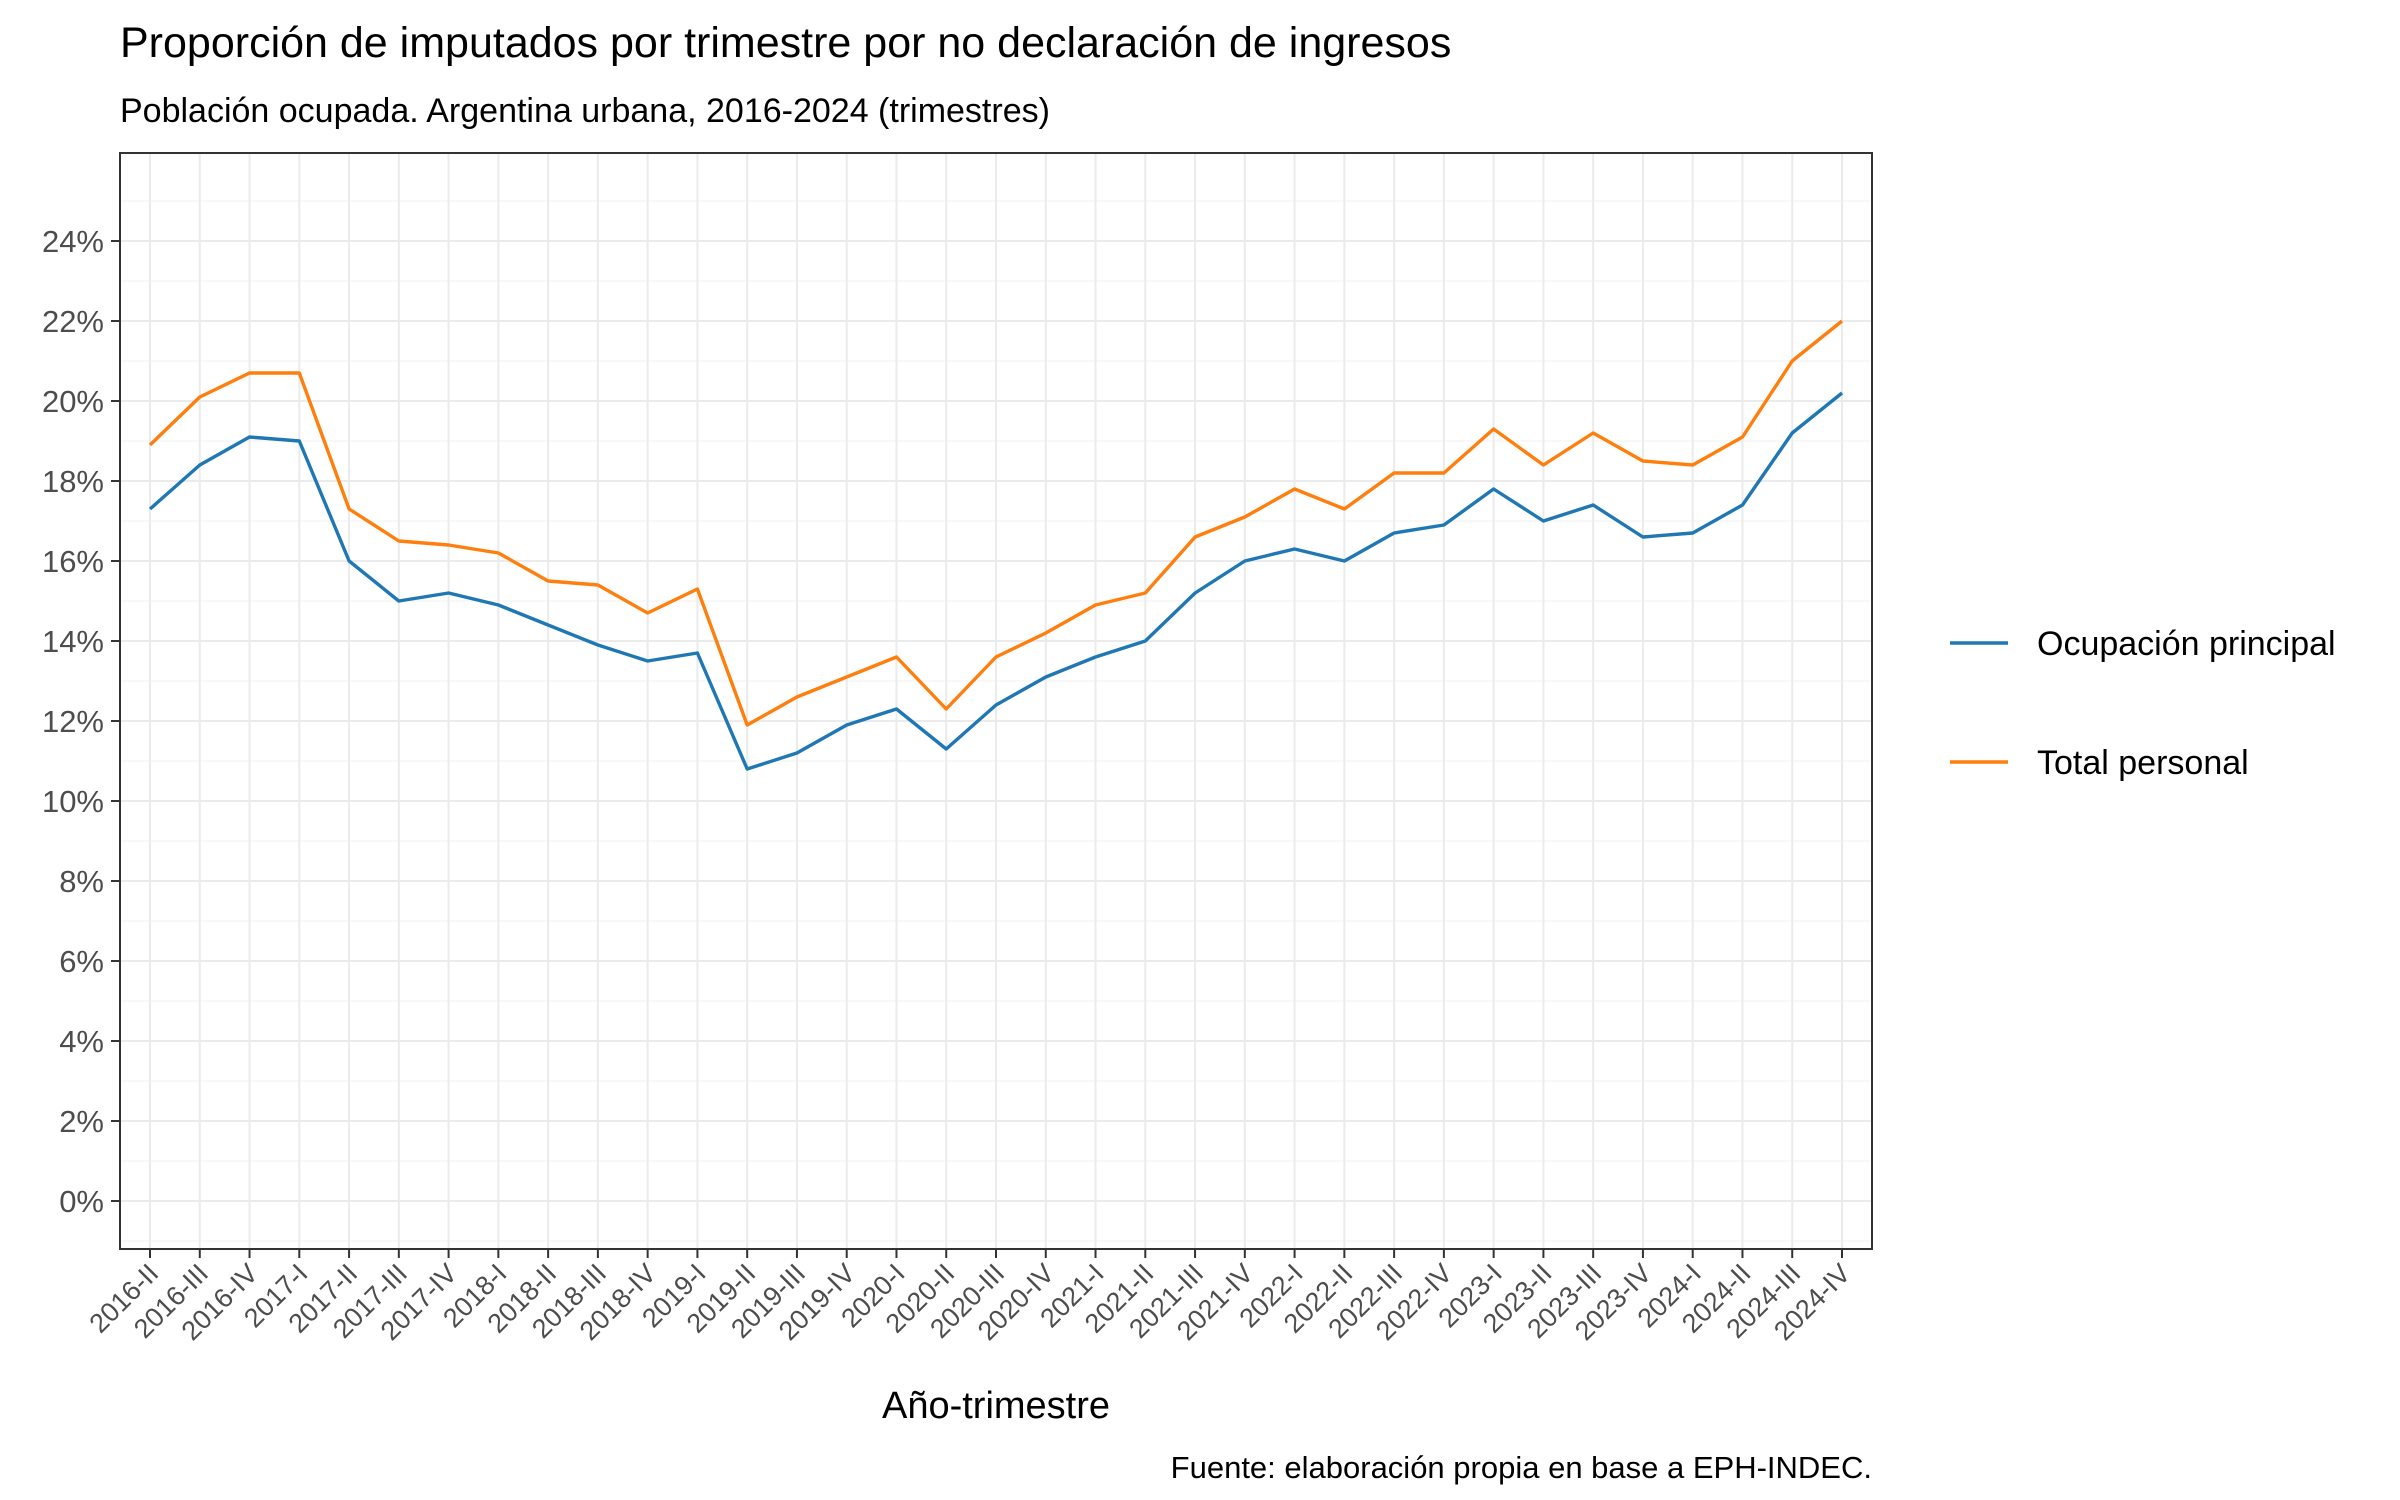 The height and width of the screenshot is (1500, 2400). What do you see at coordinates (2143, 763) in the screenshot?
I see `legend-label: Total personal` at bounding box center [2143, 763].